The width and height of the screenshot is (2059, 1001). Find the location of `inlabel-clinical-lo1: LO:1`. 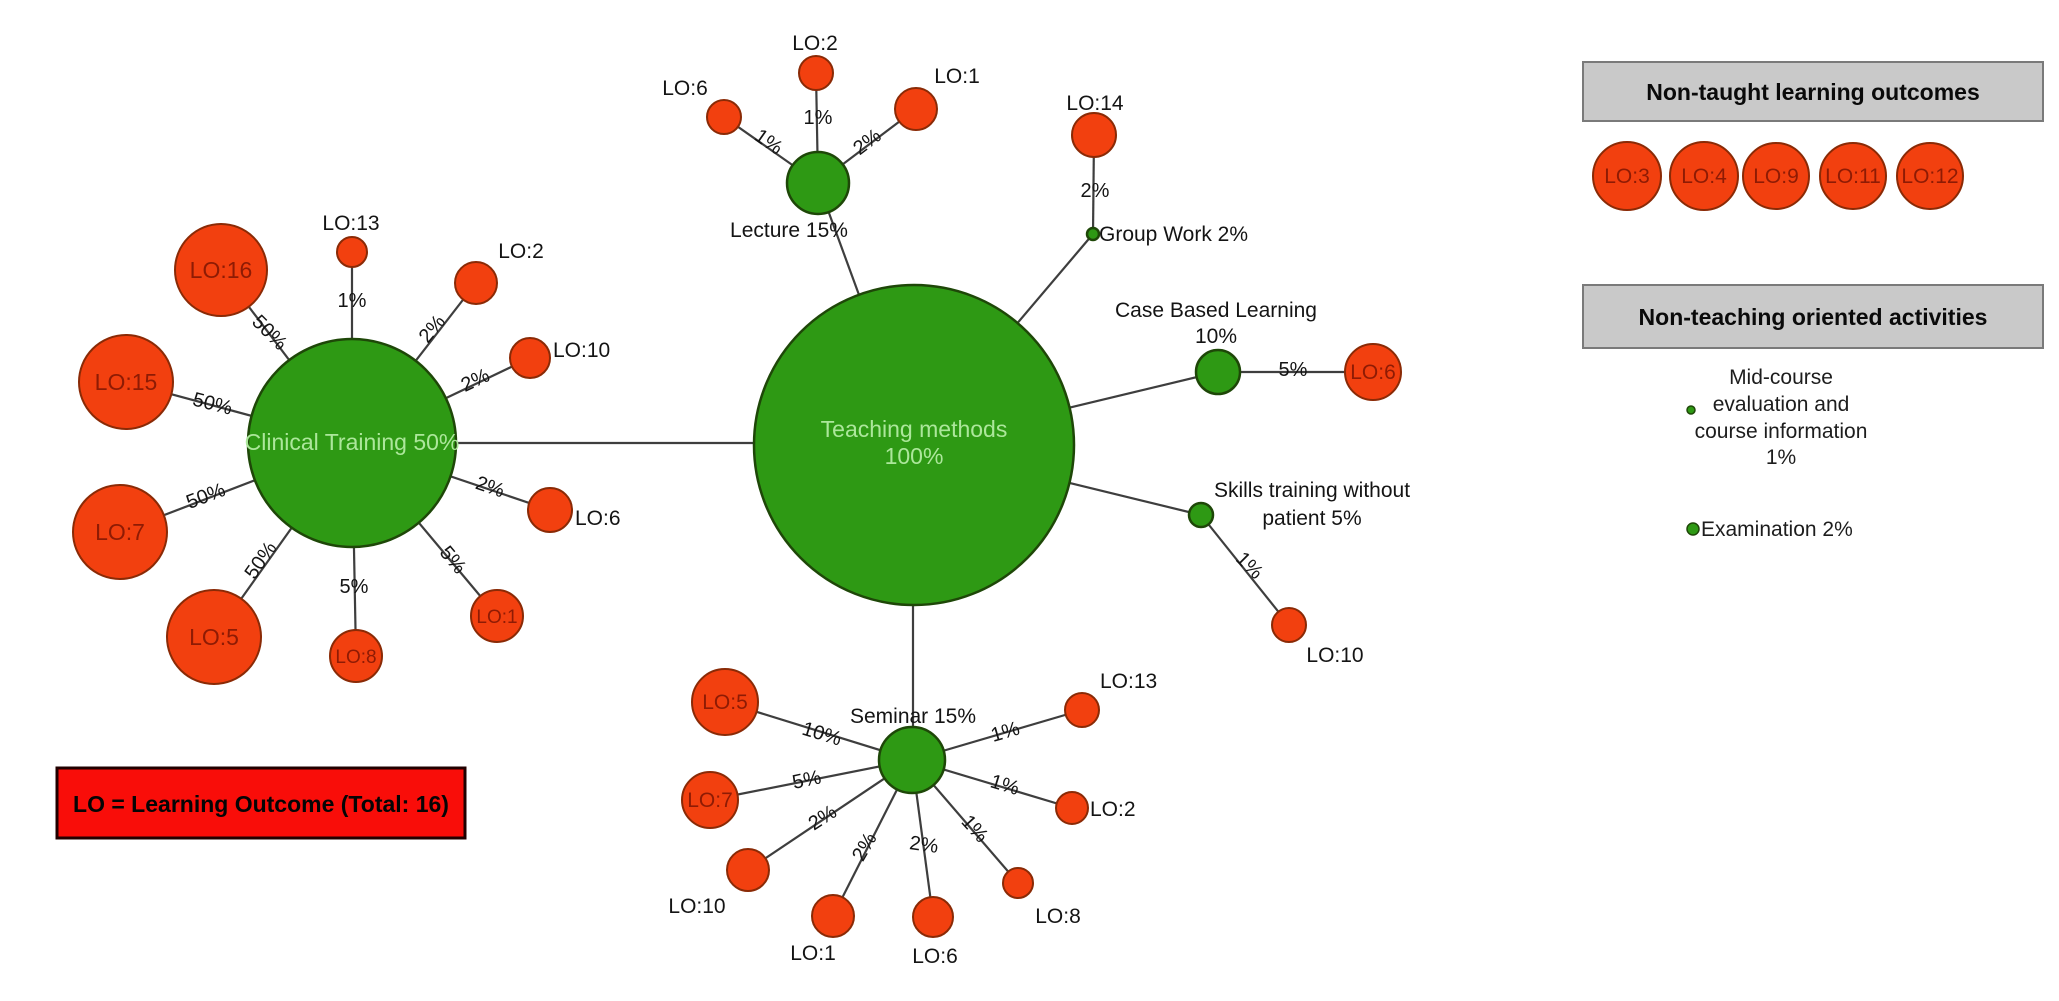

inlabel-clinical-lo1: LO:1 is located at coordinates (496, 617).